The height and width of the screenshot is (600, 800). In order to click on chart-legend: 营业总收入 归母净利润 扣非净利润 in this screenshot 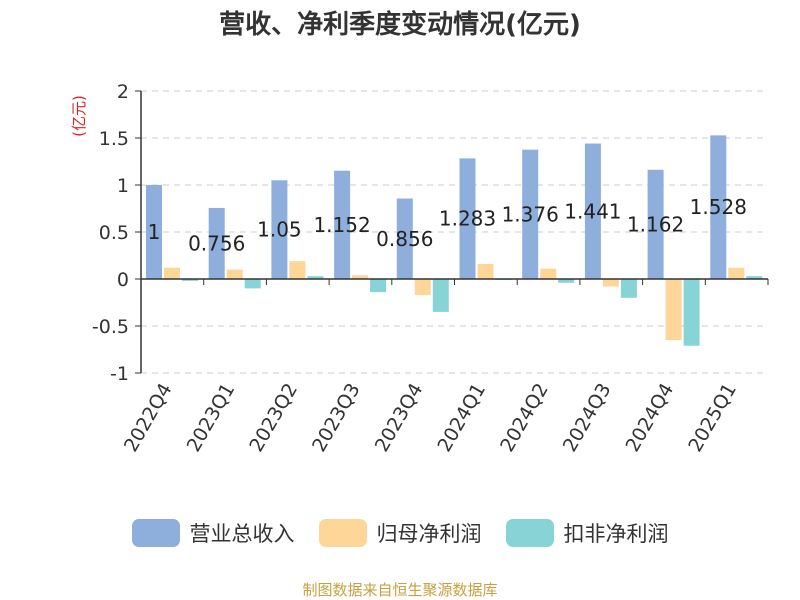, I will do `click(400, 533)`.